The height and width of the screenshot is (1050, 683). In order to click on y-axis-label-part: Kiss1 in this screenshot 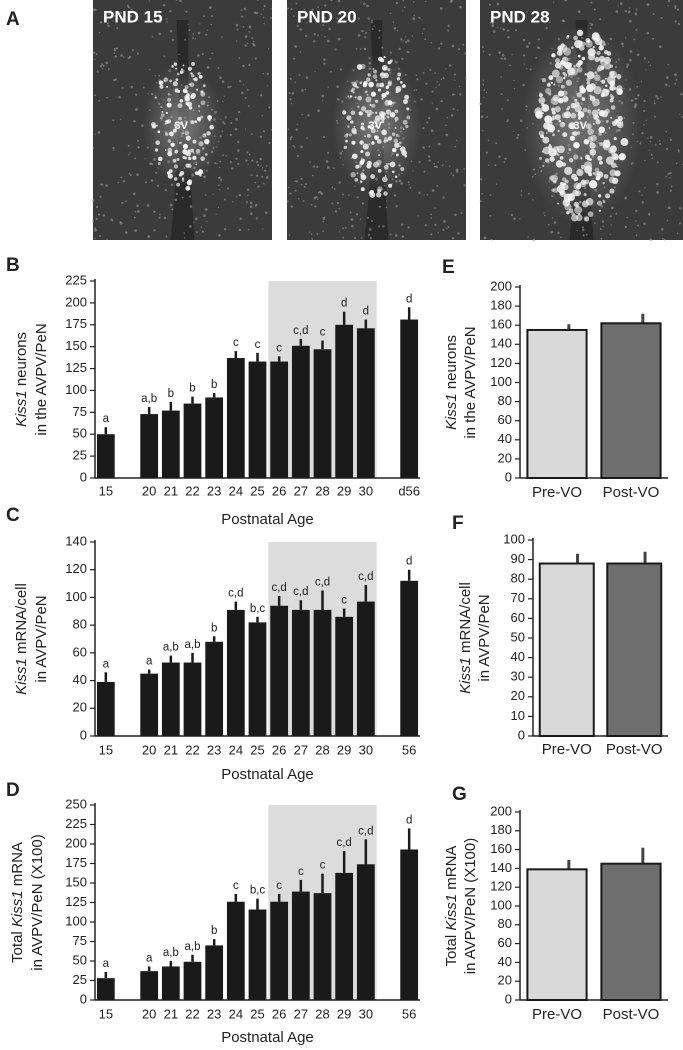, I will do `click(465, 675)`.